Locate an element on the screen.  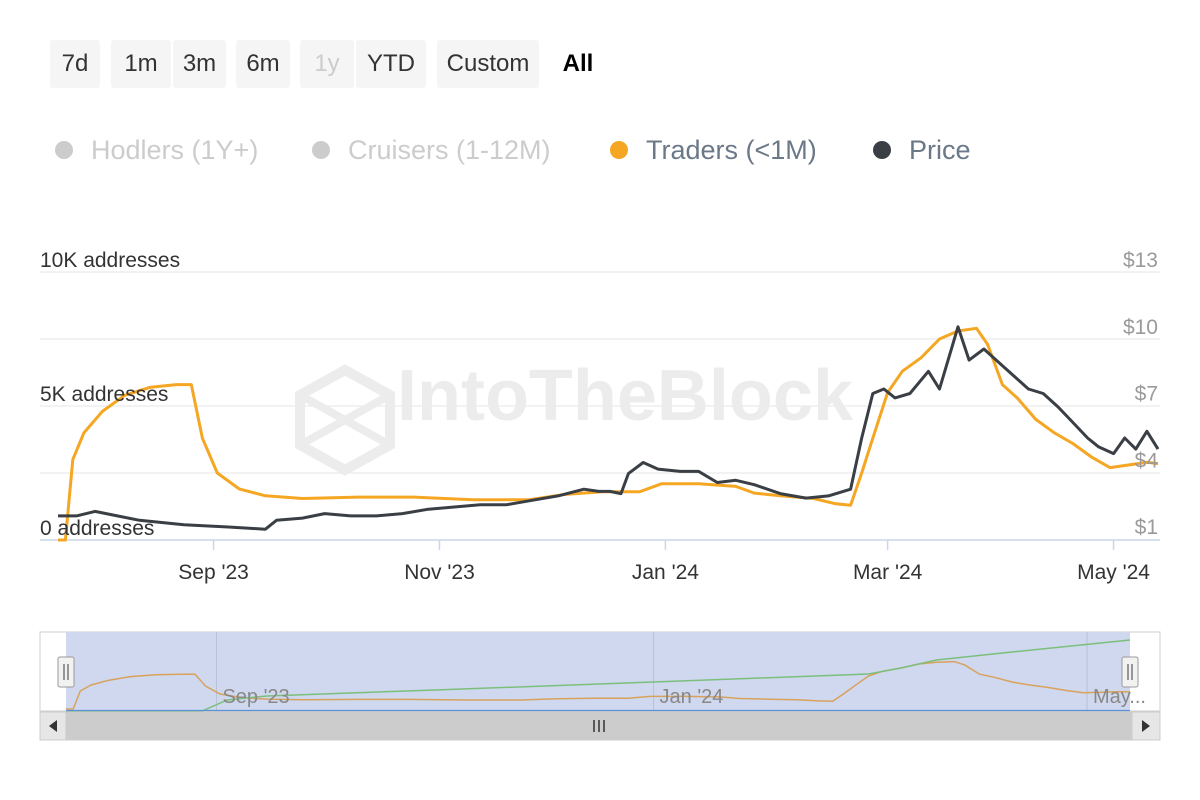
navigator-series is located at coordinates (598, 675).